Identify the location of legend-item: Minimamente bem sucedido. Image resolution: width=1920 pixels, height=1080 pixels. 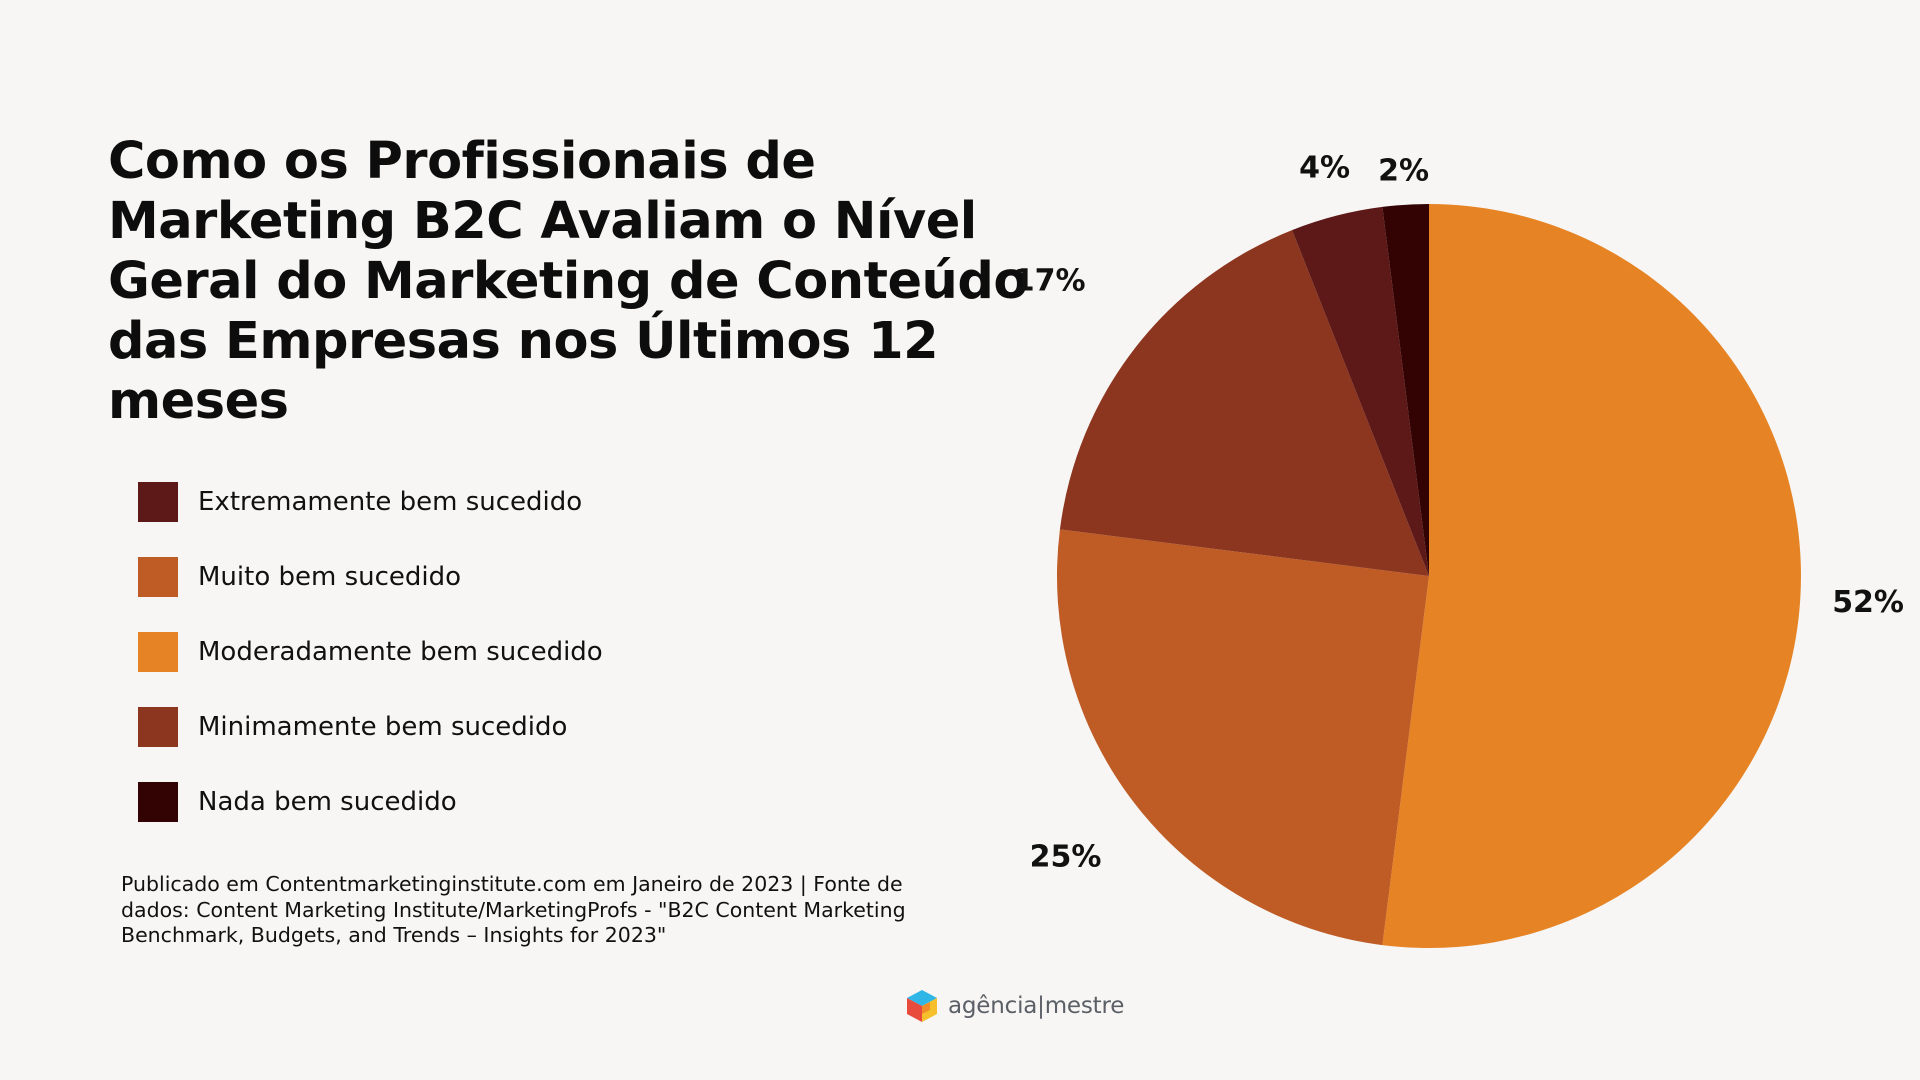
(370, 727).